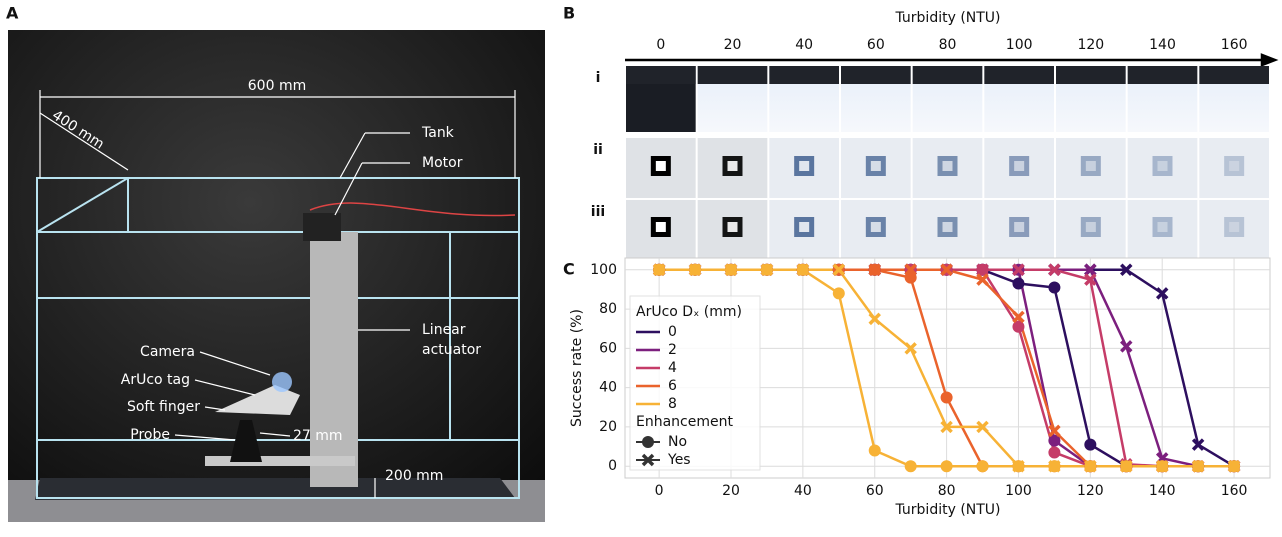 The image size is (1282, 537). I want to click on x-tick-label: 160, so click(1234, 491).